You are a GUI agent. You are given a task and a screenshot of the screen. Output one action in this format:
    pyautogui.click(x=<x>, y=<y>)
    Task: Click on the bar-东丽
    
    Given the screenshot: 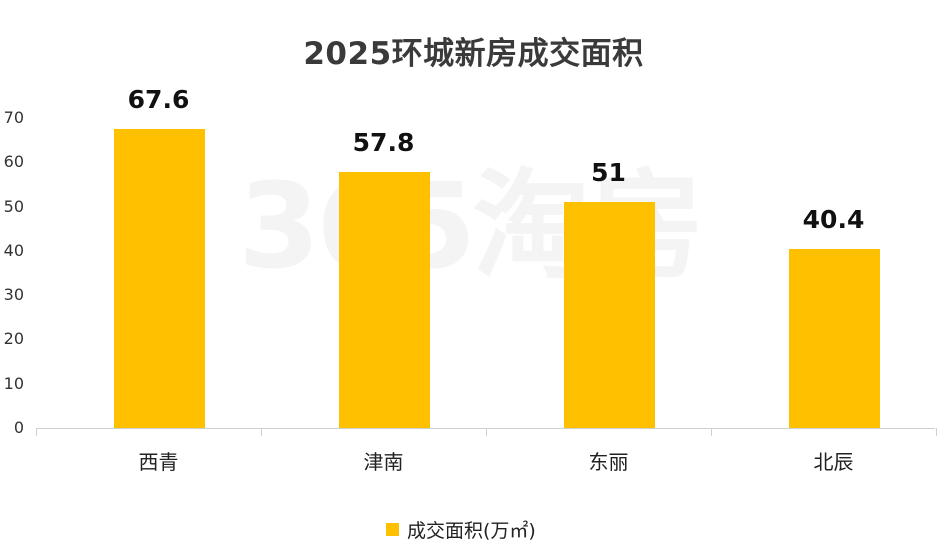 What is the action you would take?
    pyautogui.click(x=609, y=315)
    